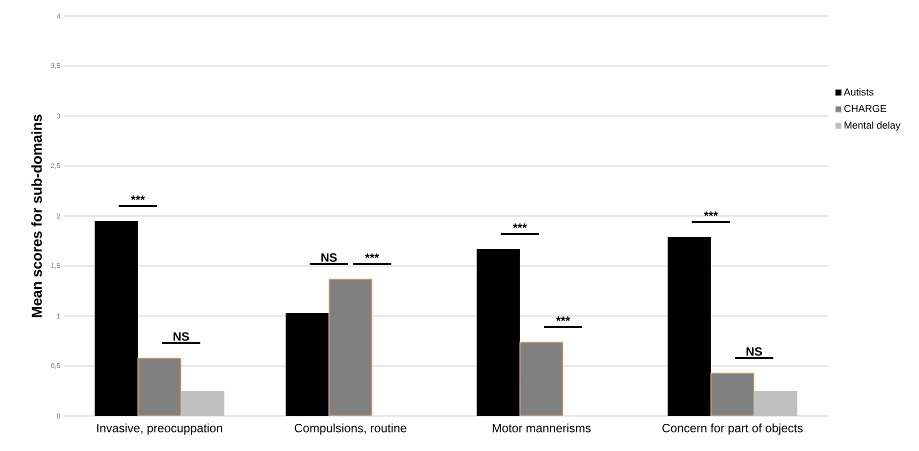 The image size is (919, 451). What do you see at coordinates (872, 126) in the screenshot?
I see `legend-label: Mental delay` at bounding box center [872, 126].